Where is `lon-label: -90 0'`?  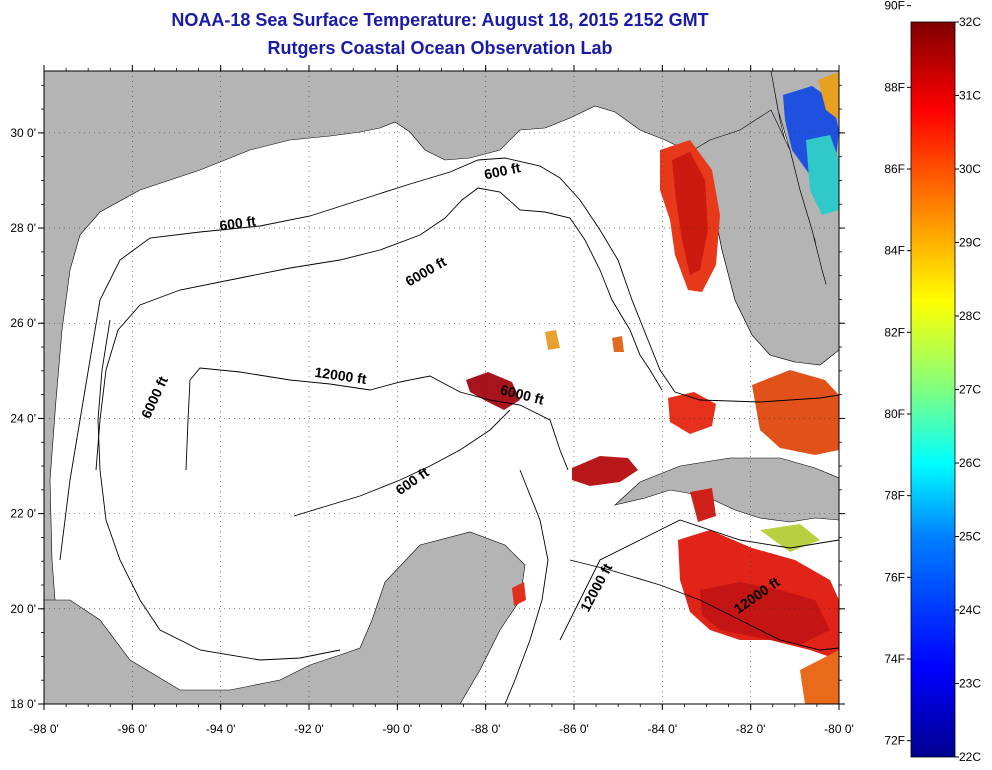 lon-label: -90 0' is located at coordinates (398, 729).